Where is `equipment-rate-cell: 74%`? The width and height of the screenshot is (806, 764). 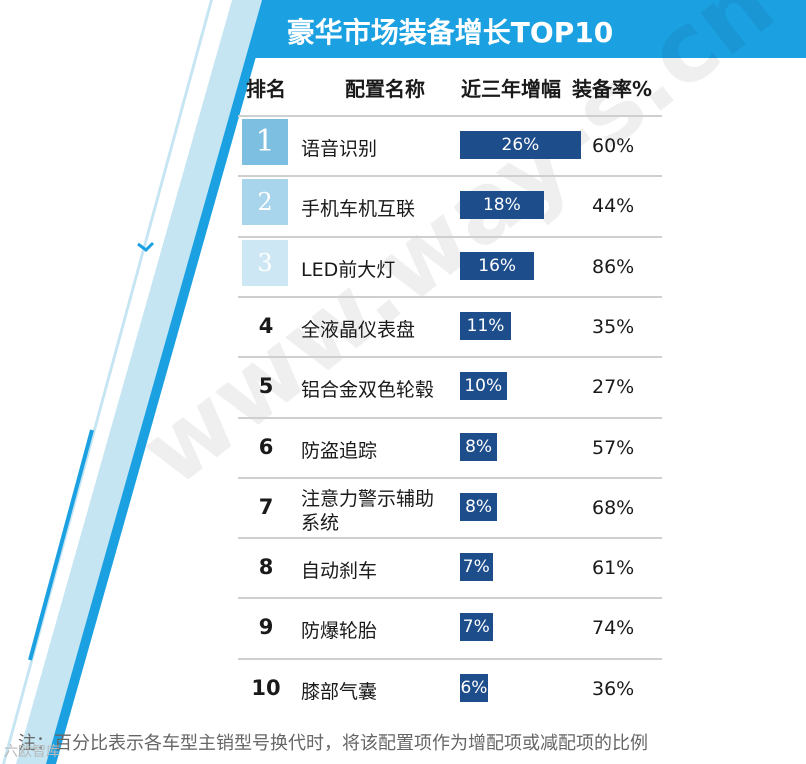
equipment-rate-cell: 74% is located at coordinates (613, 628).